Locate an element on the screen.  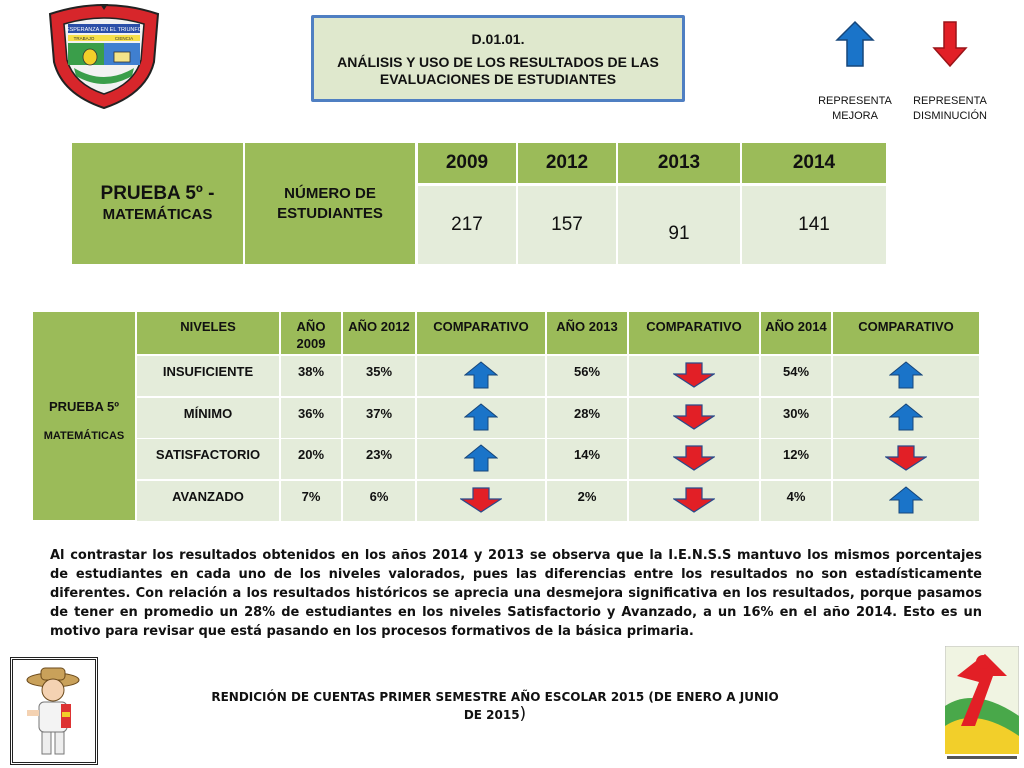
row-4-year-2012: 6% is located at coordinates (379, 501).